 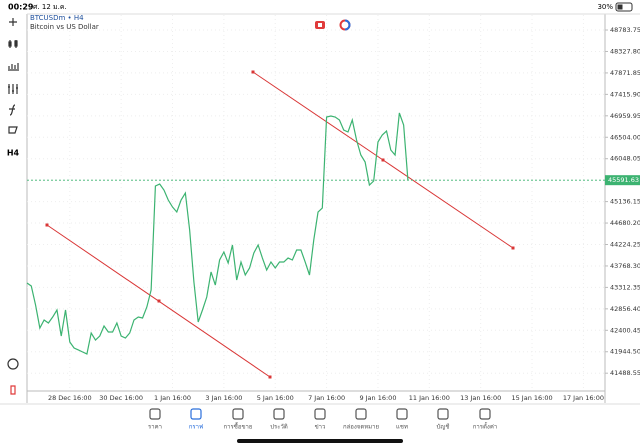 I want to click on tab-label: แชท, so click(x=402, y=427).